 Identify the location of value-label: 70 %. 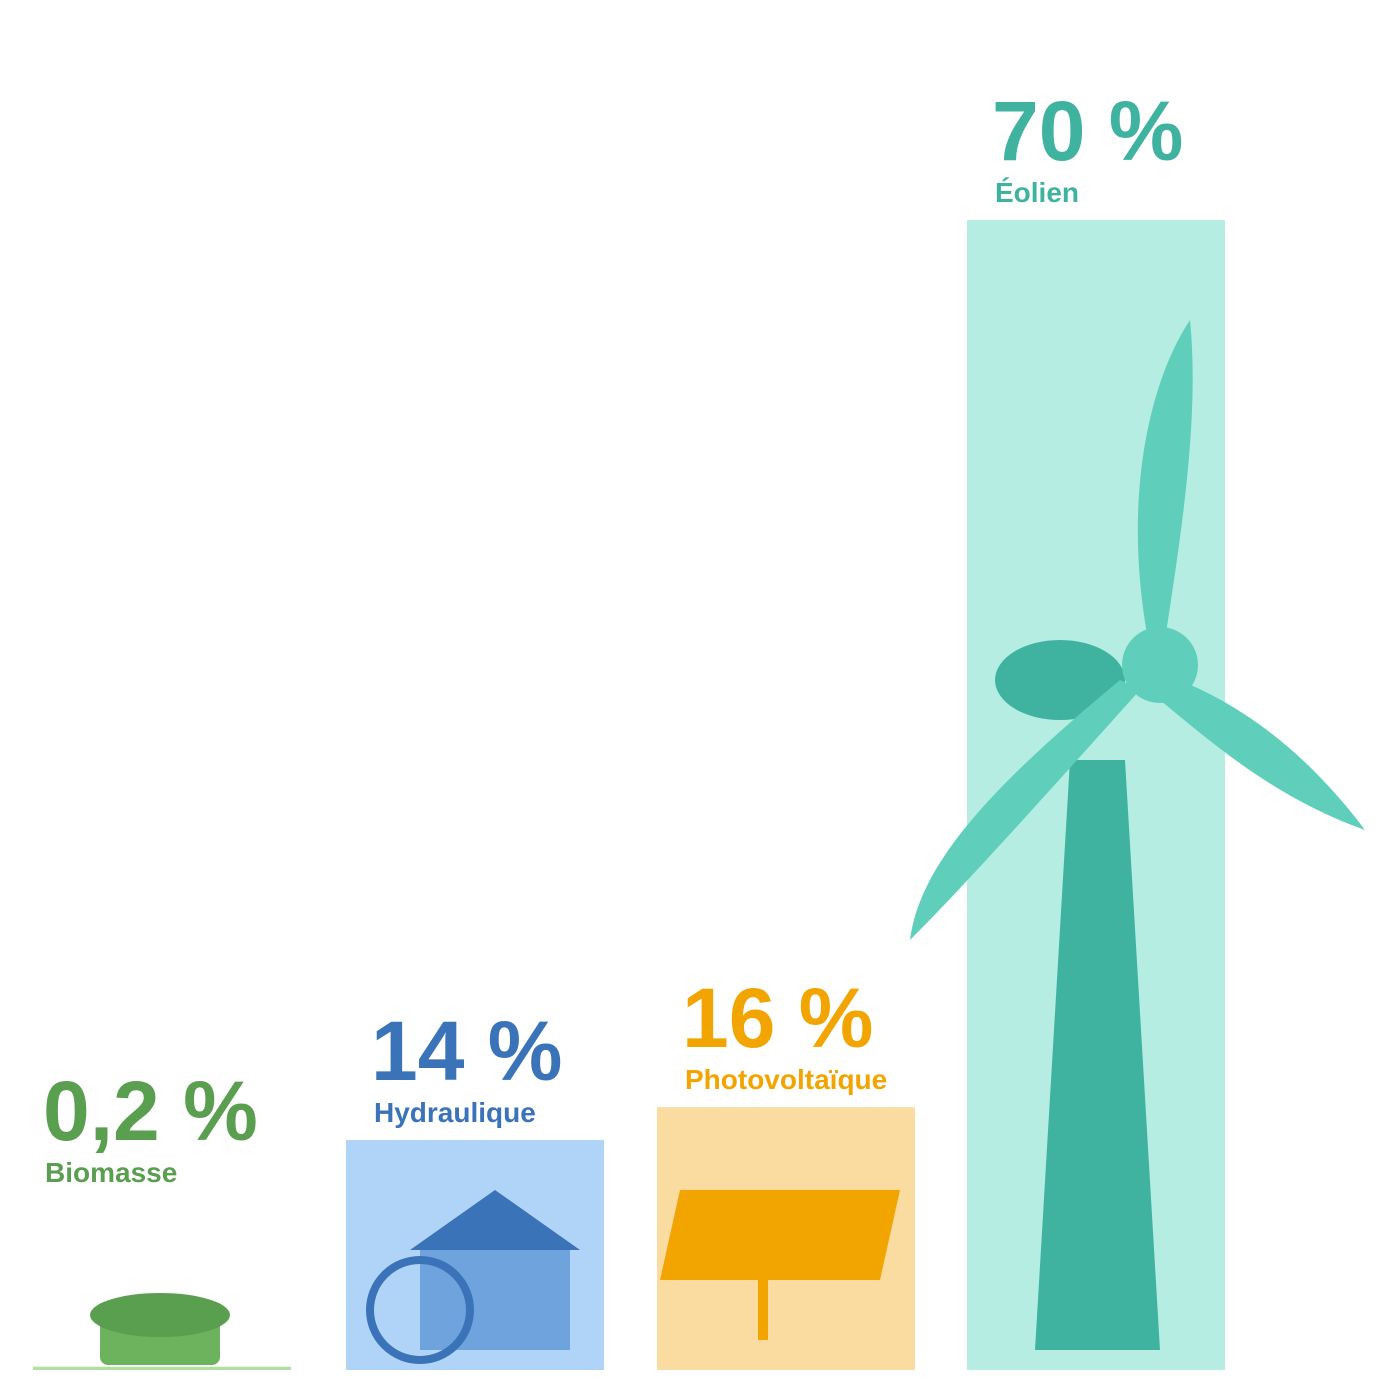
(1087, 131).